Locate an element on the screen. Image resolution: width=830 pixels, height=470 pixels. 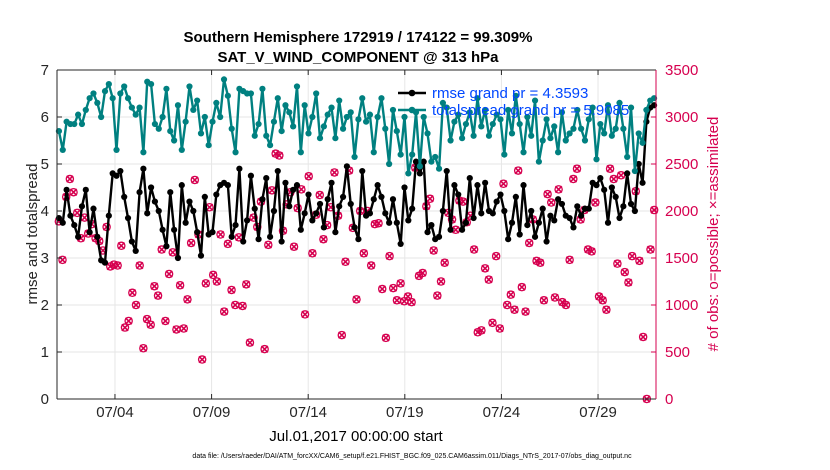
y-tick-label-left: 7 is located at coordinates (45, 70).